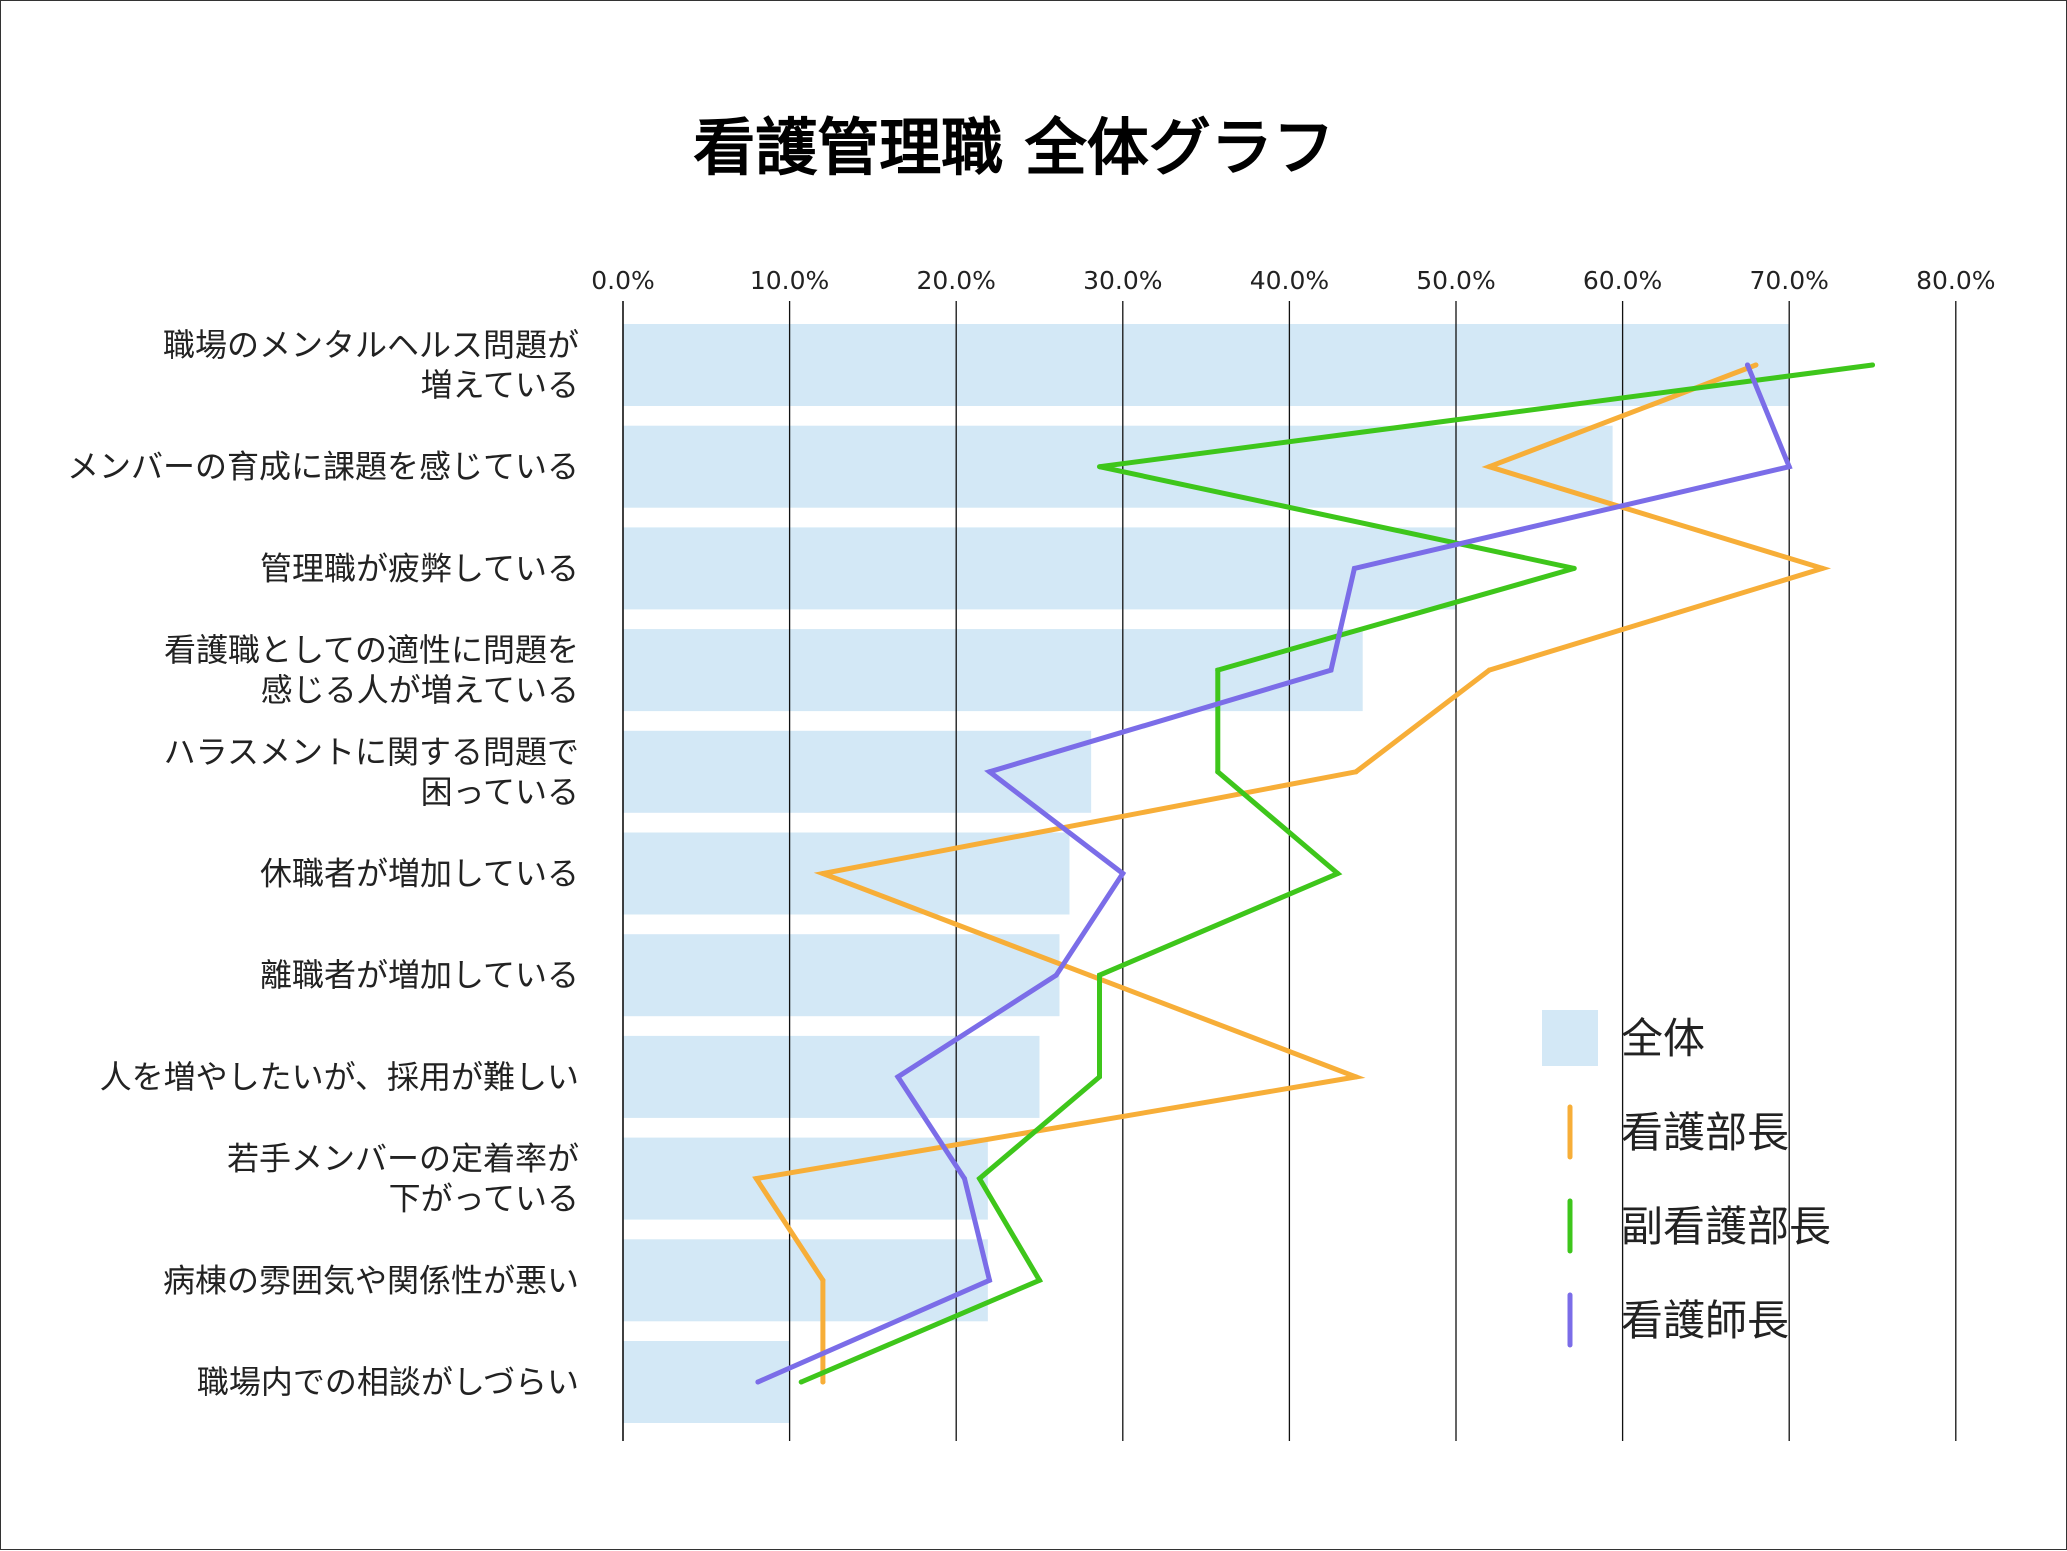 This screenshot has width=2067, height=1551. Describe the element at coordinates (1622, 280) in the screenshot. I see `x-tick-label: 60.0%` at that location.